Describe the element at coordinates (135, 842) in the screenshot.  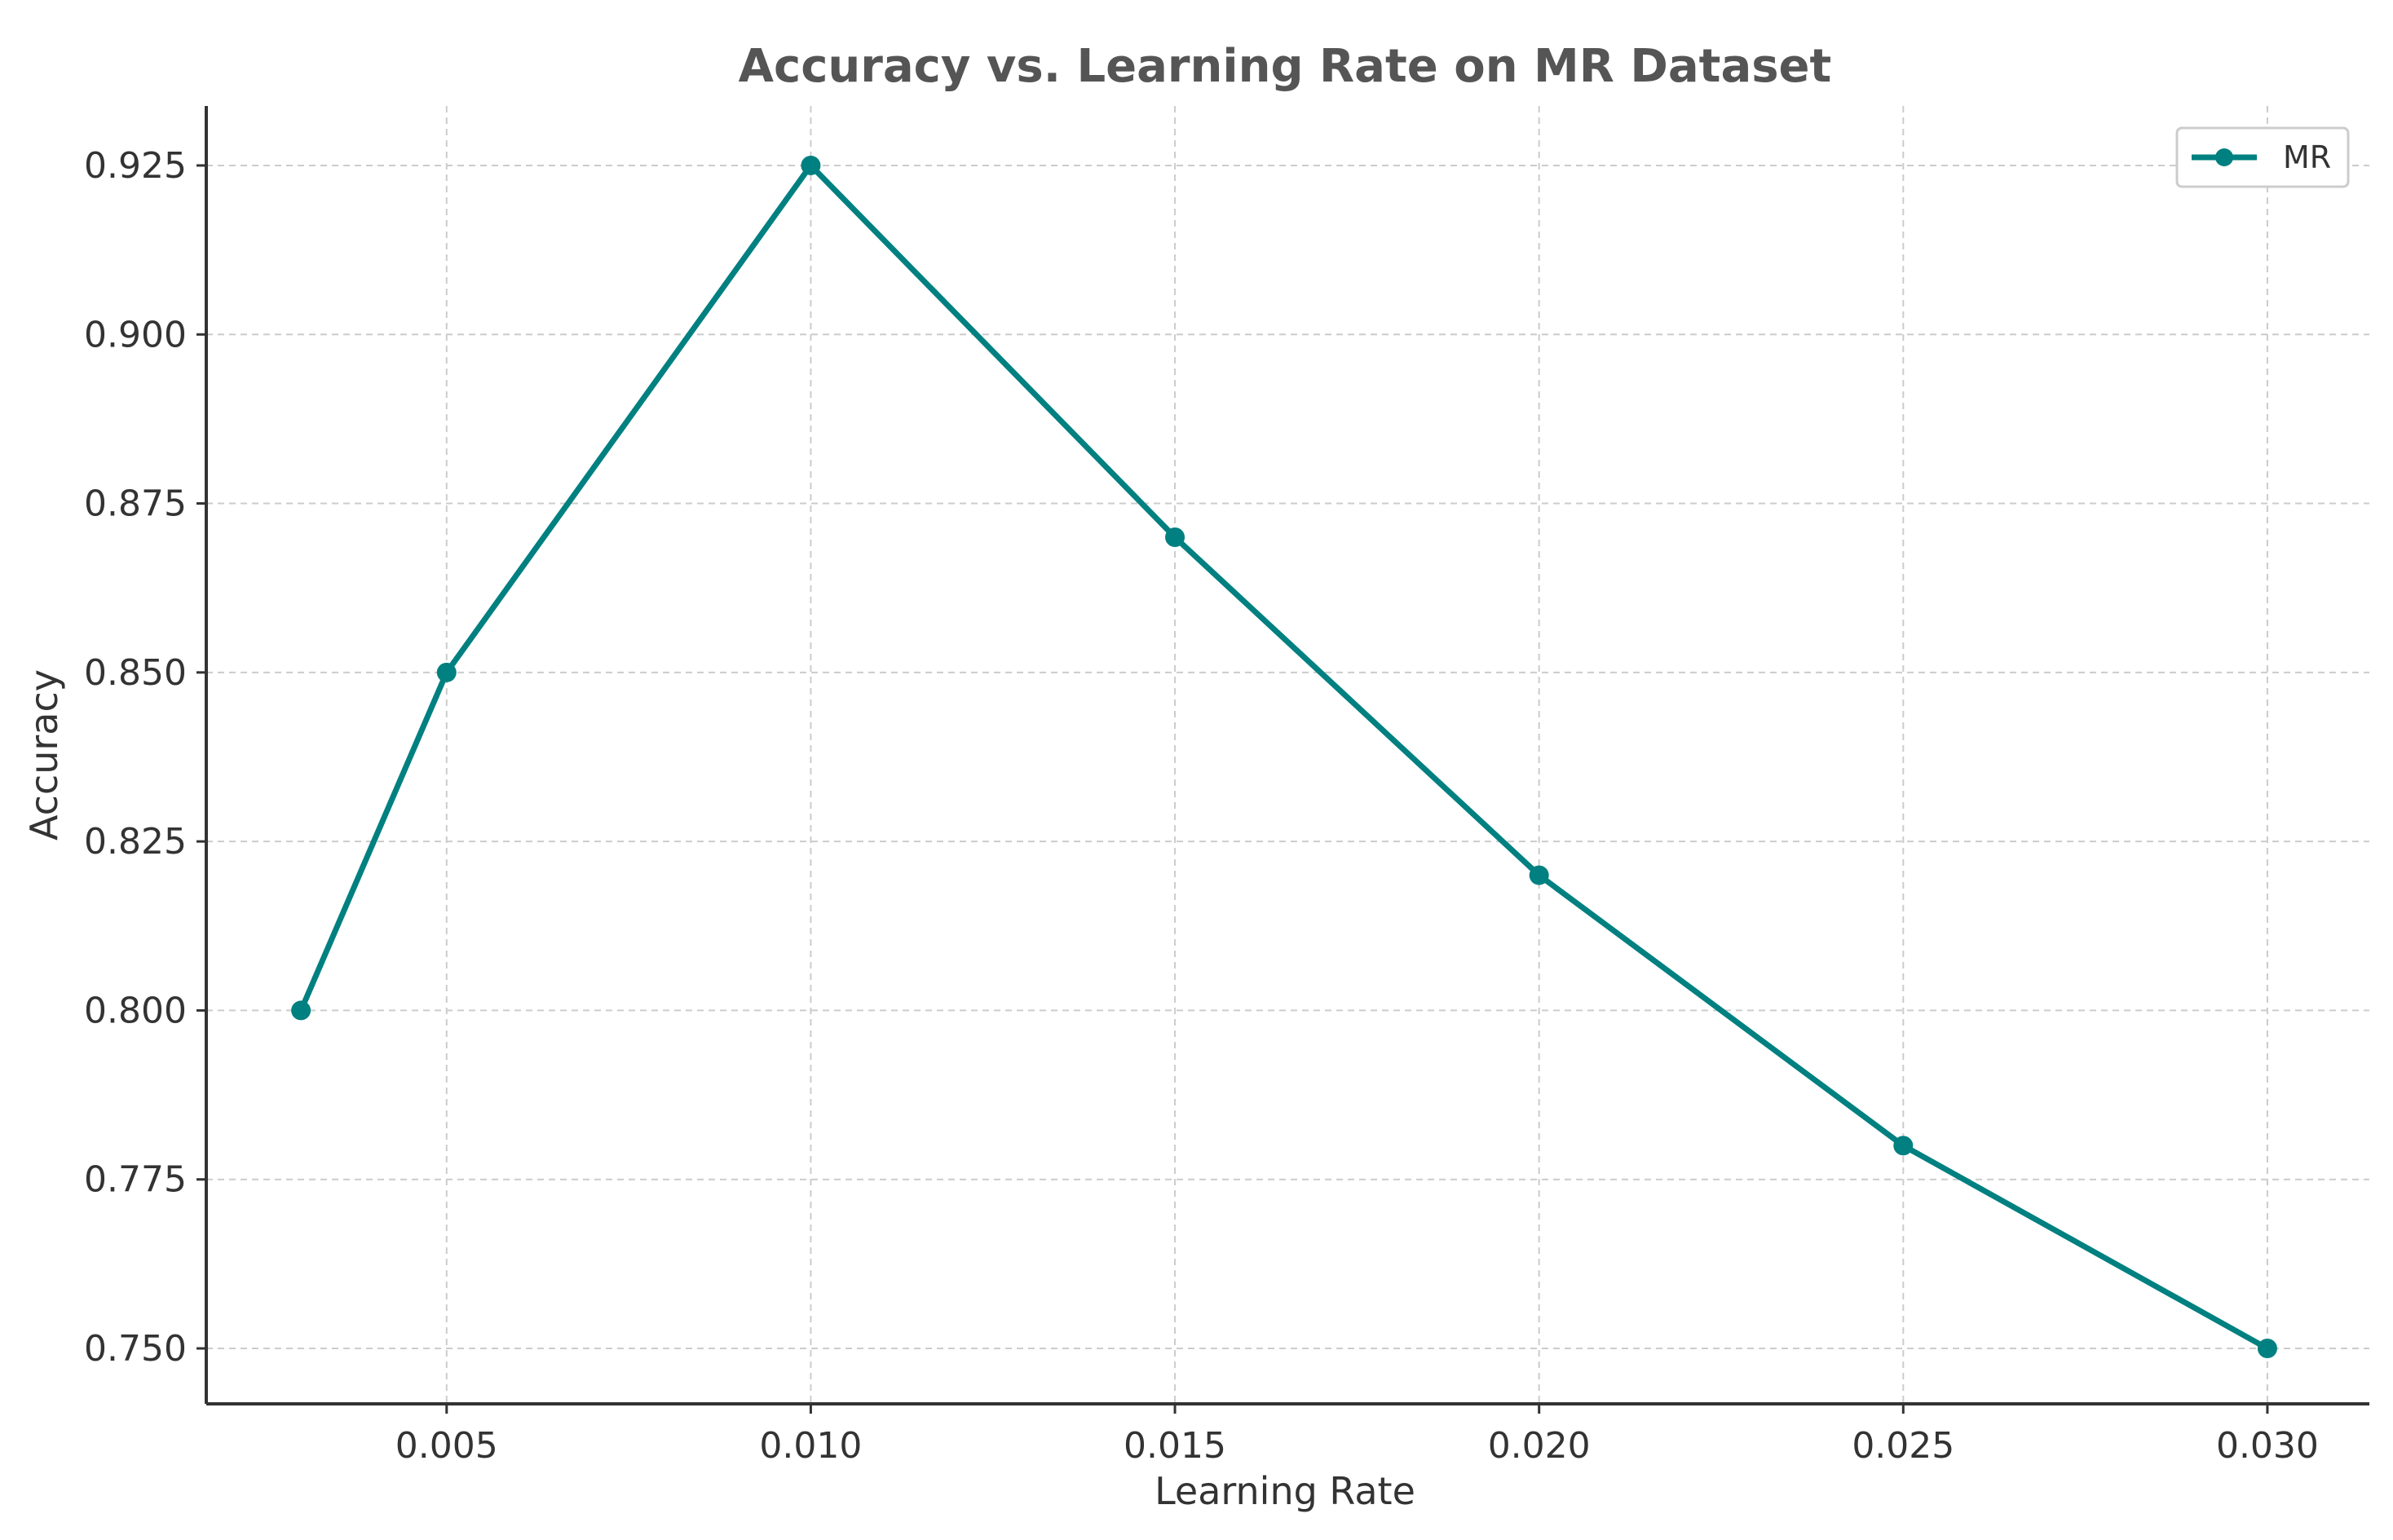
I see `y-tick-label: 0.825` at that location.